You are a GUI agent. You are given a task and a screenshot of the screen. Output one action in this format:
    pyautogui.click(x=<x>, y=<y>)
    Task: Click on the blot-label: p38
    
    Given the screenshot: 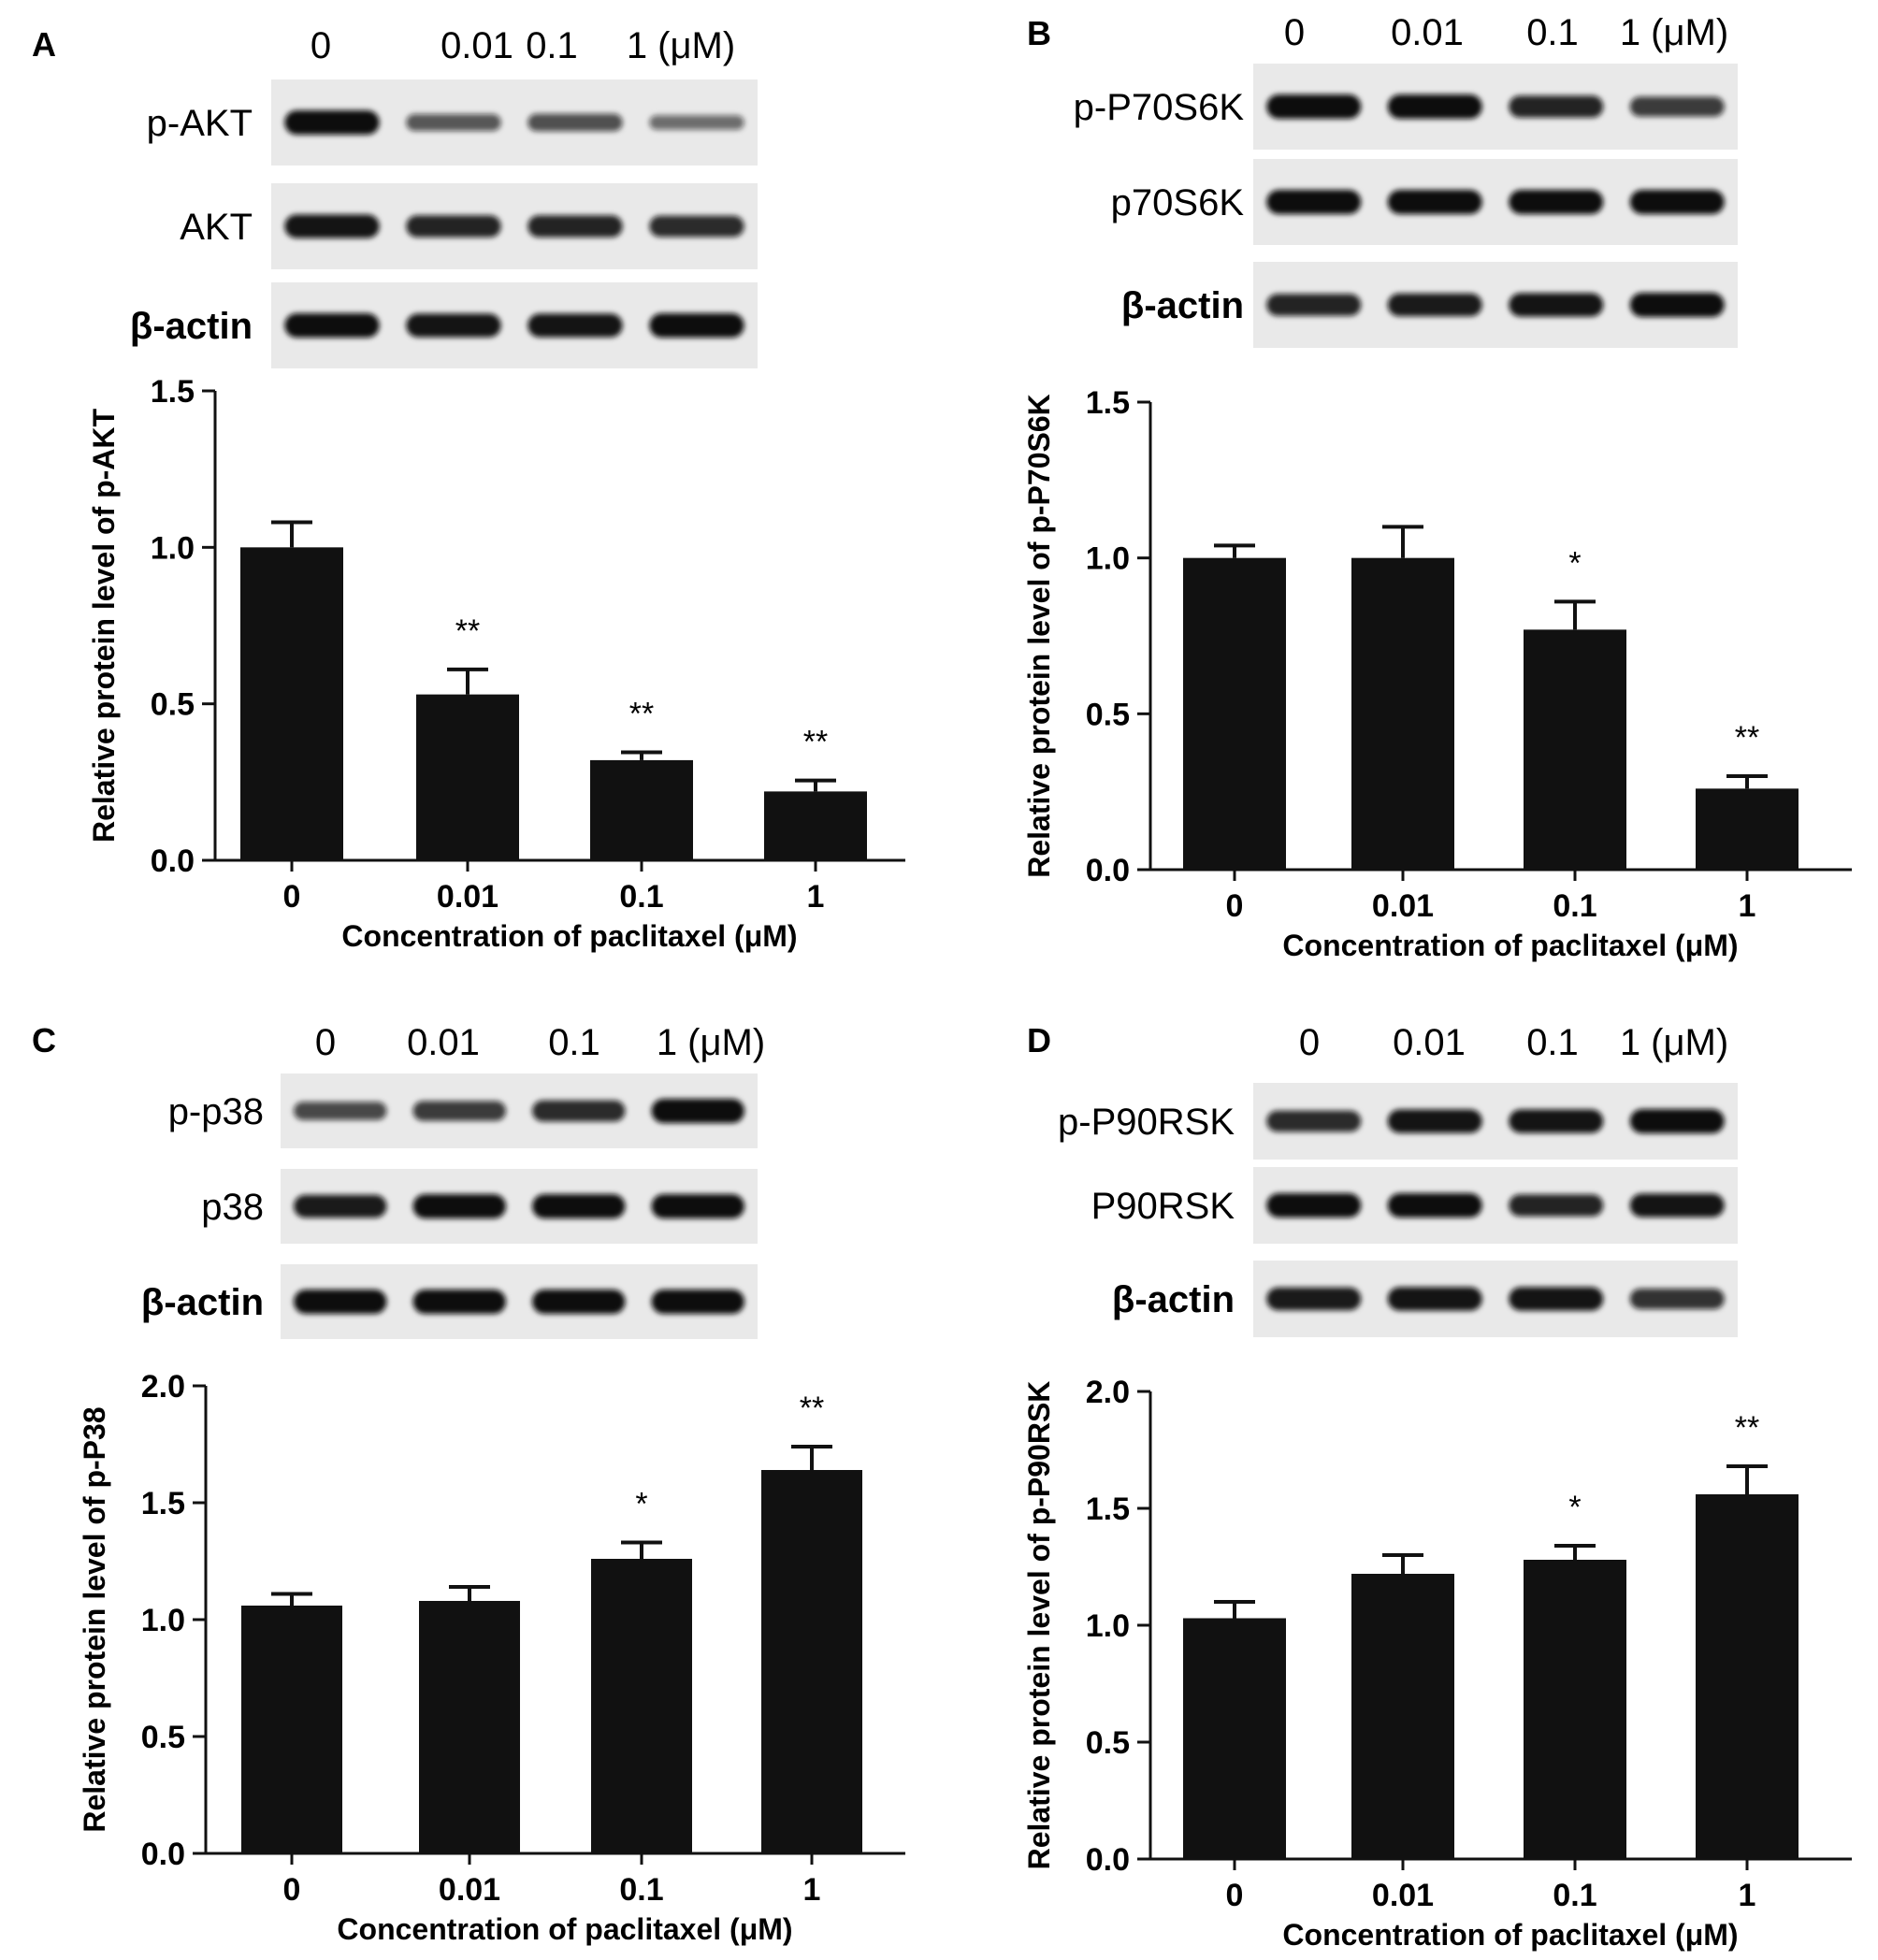 What is the action you would take?
    pyautogui.click(x=232, y=1207)
    